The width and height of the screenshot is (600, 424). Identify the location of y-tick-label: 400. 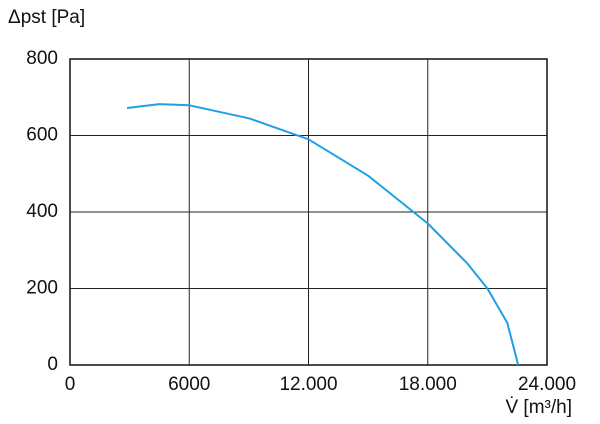
(42, 211).